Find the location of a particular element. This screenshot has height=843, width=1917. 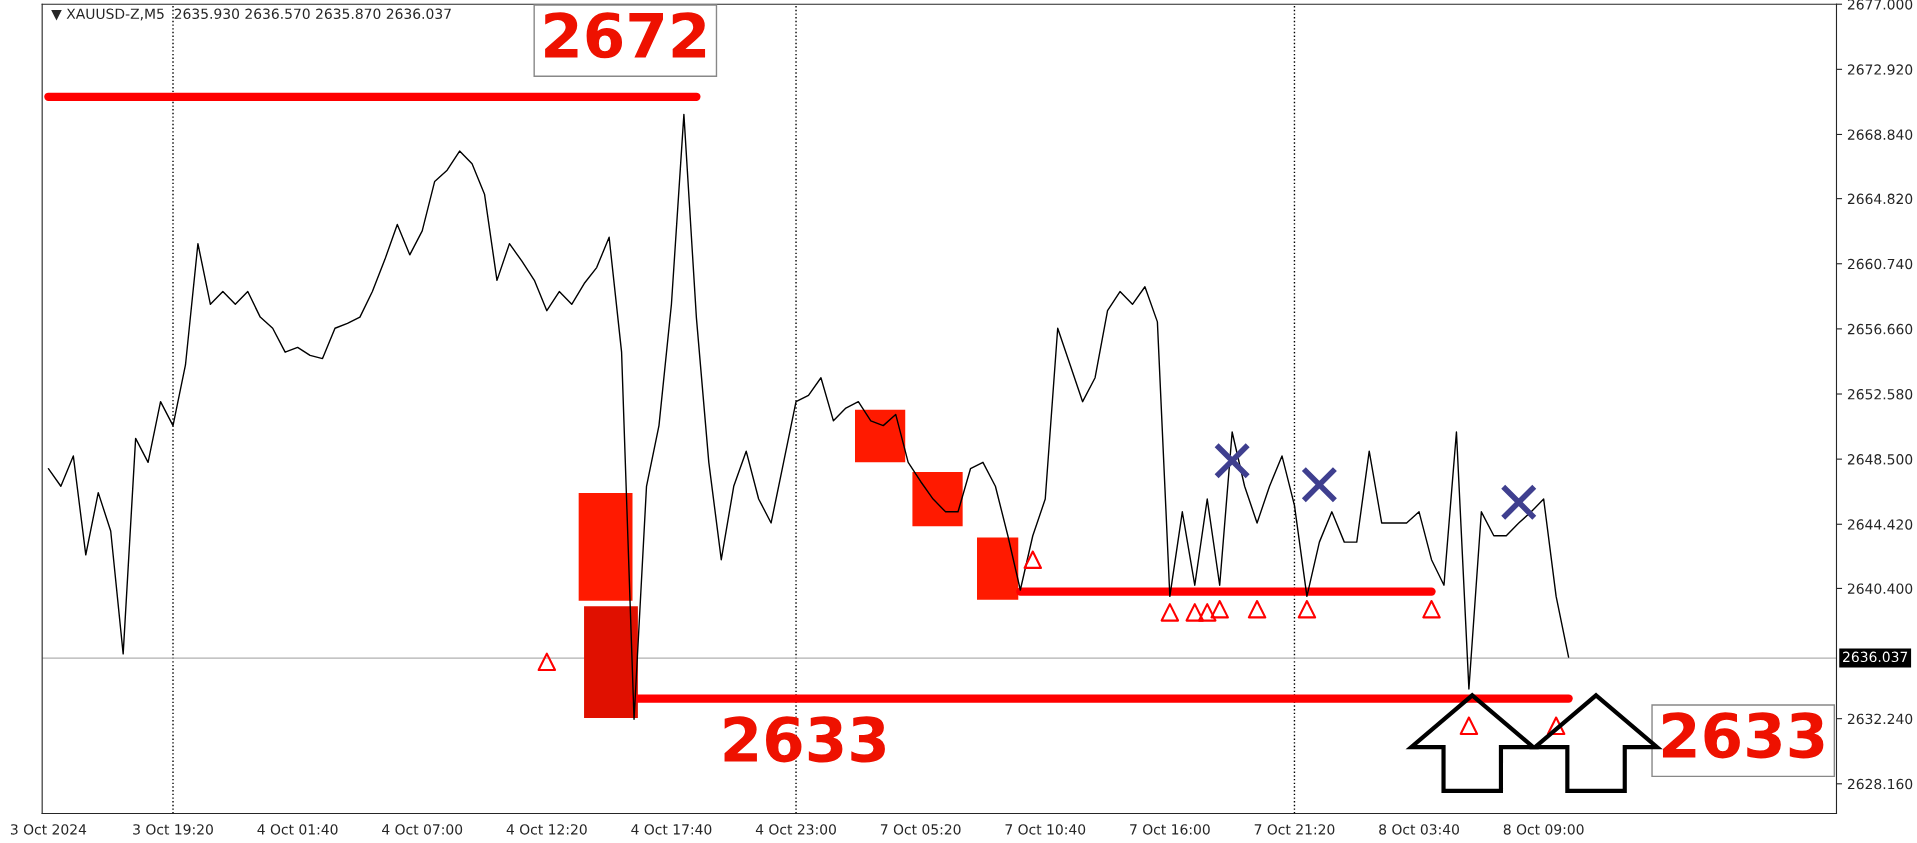

x-tick-label: 3 Oct 19:20 is located at coordinates (173, 829).